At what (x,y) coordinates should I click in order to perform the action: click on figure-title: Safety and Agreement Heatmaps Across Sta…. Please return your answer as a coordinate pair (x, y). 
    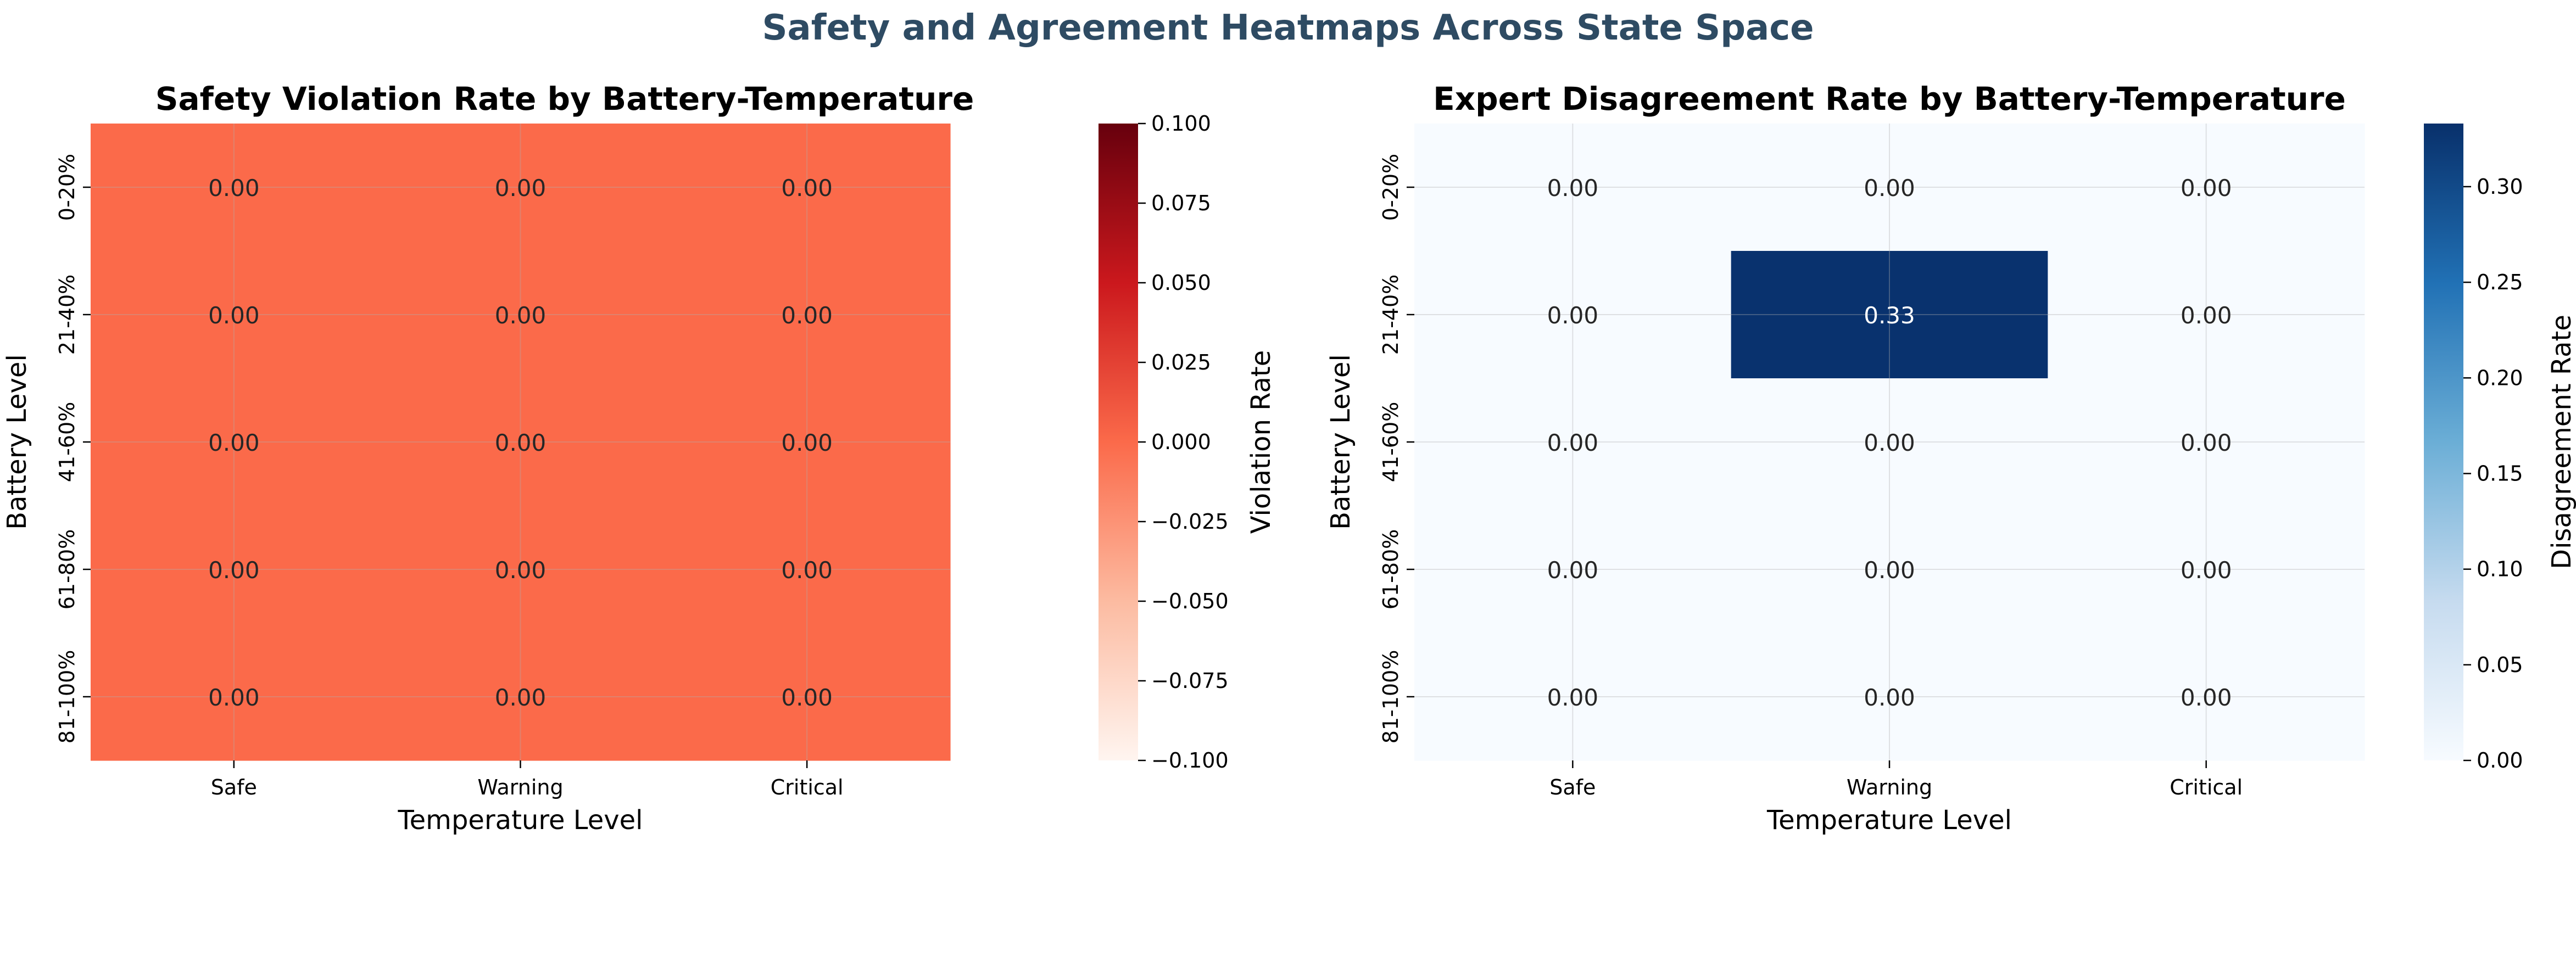
    Looking at the image, I should click on (1288, 28).